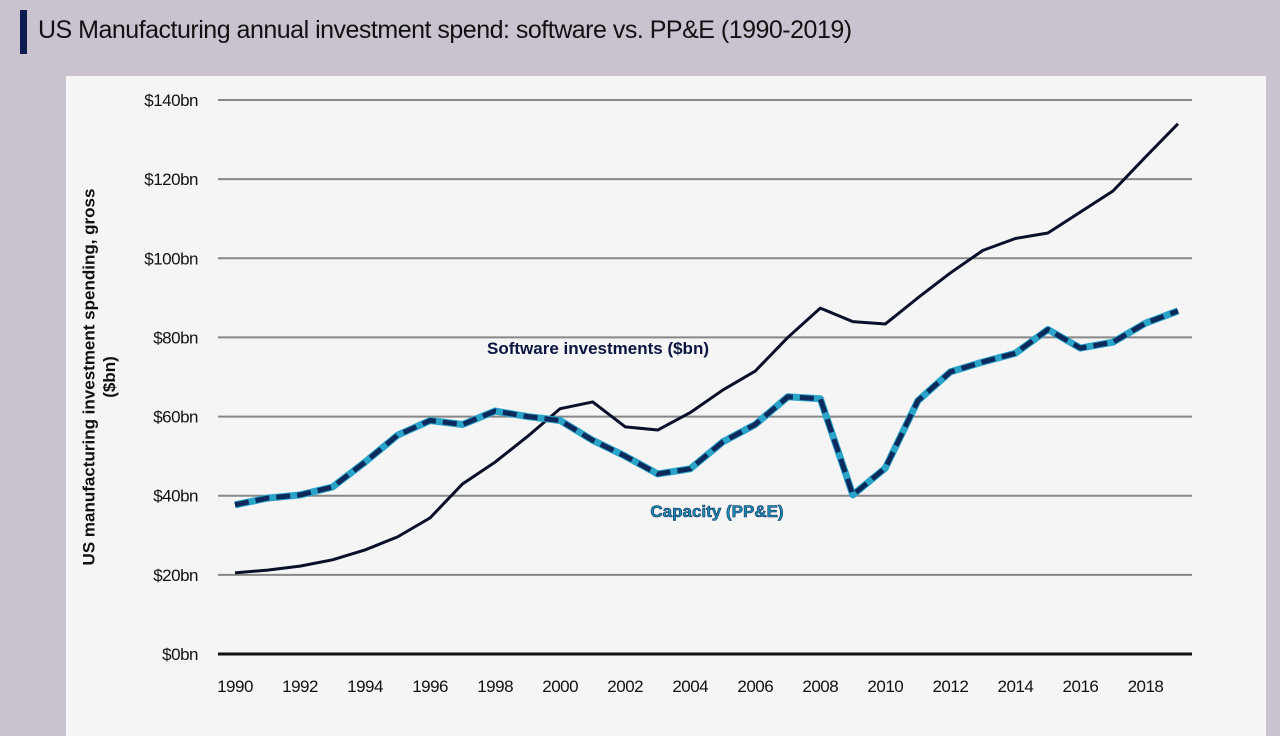  What do you see at coordinates (175, 575) in the screenshot?
I see `y-tick-label: $20bn` at bounding box center [175, 575].